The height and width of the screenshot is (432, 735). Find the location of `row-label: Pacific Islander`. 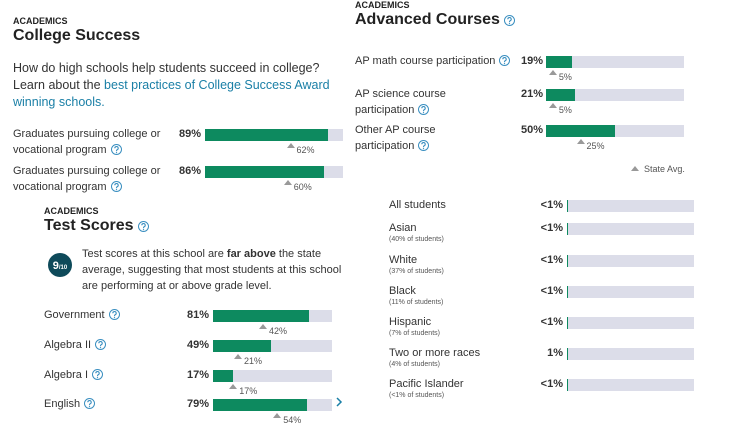

row-label: Pacific Islander is located at coordinates (464, 384).